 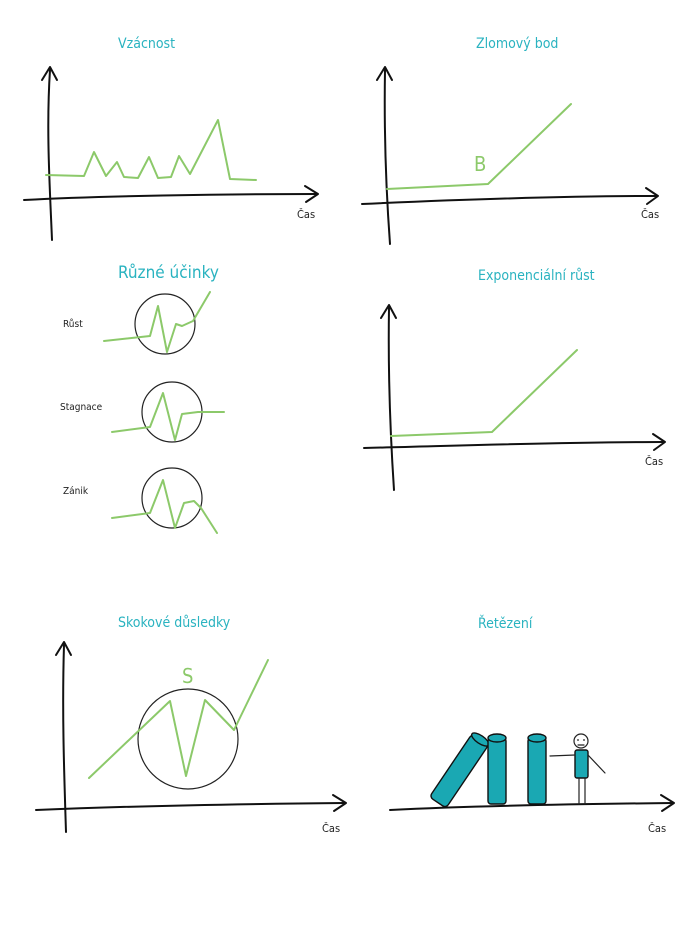 I want to click on row-zanik: Zánik, so click(x=140, y=500).